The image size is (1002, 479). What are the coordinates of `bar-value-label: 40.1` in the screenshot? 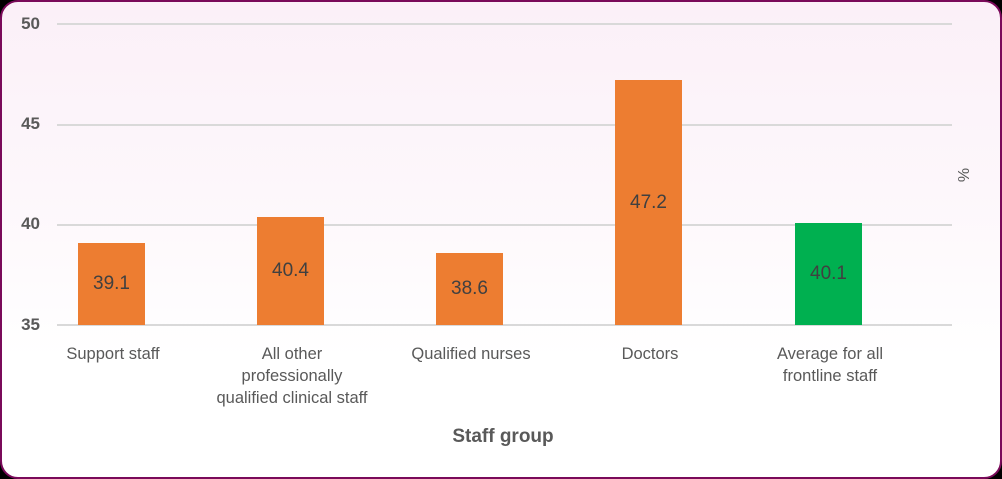 It's located at (828, 273).